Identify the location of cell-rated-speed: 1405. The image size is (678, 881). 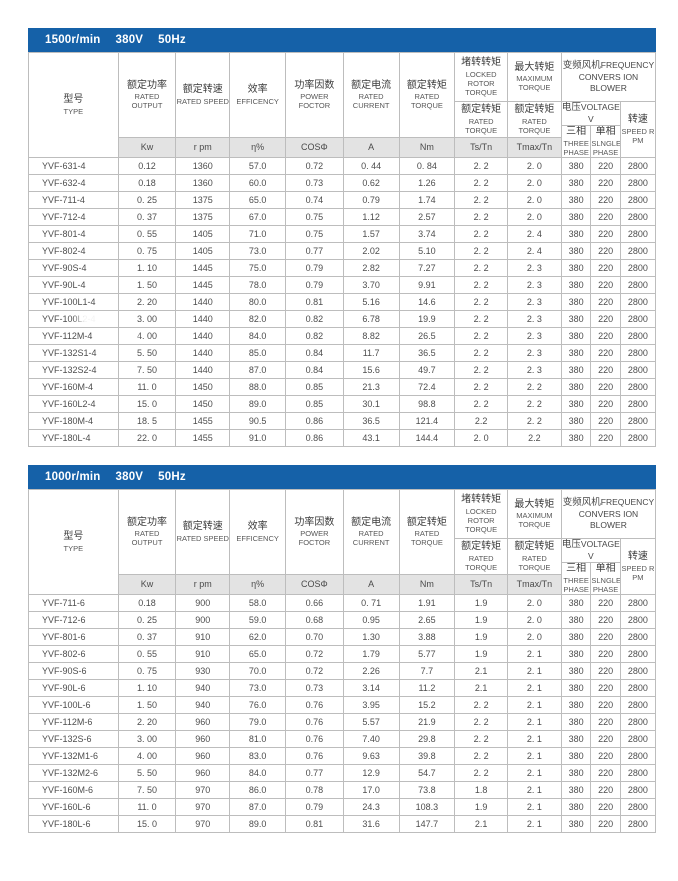
(203, 233).